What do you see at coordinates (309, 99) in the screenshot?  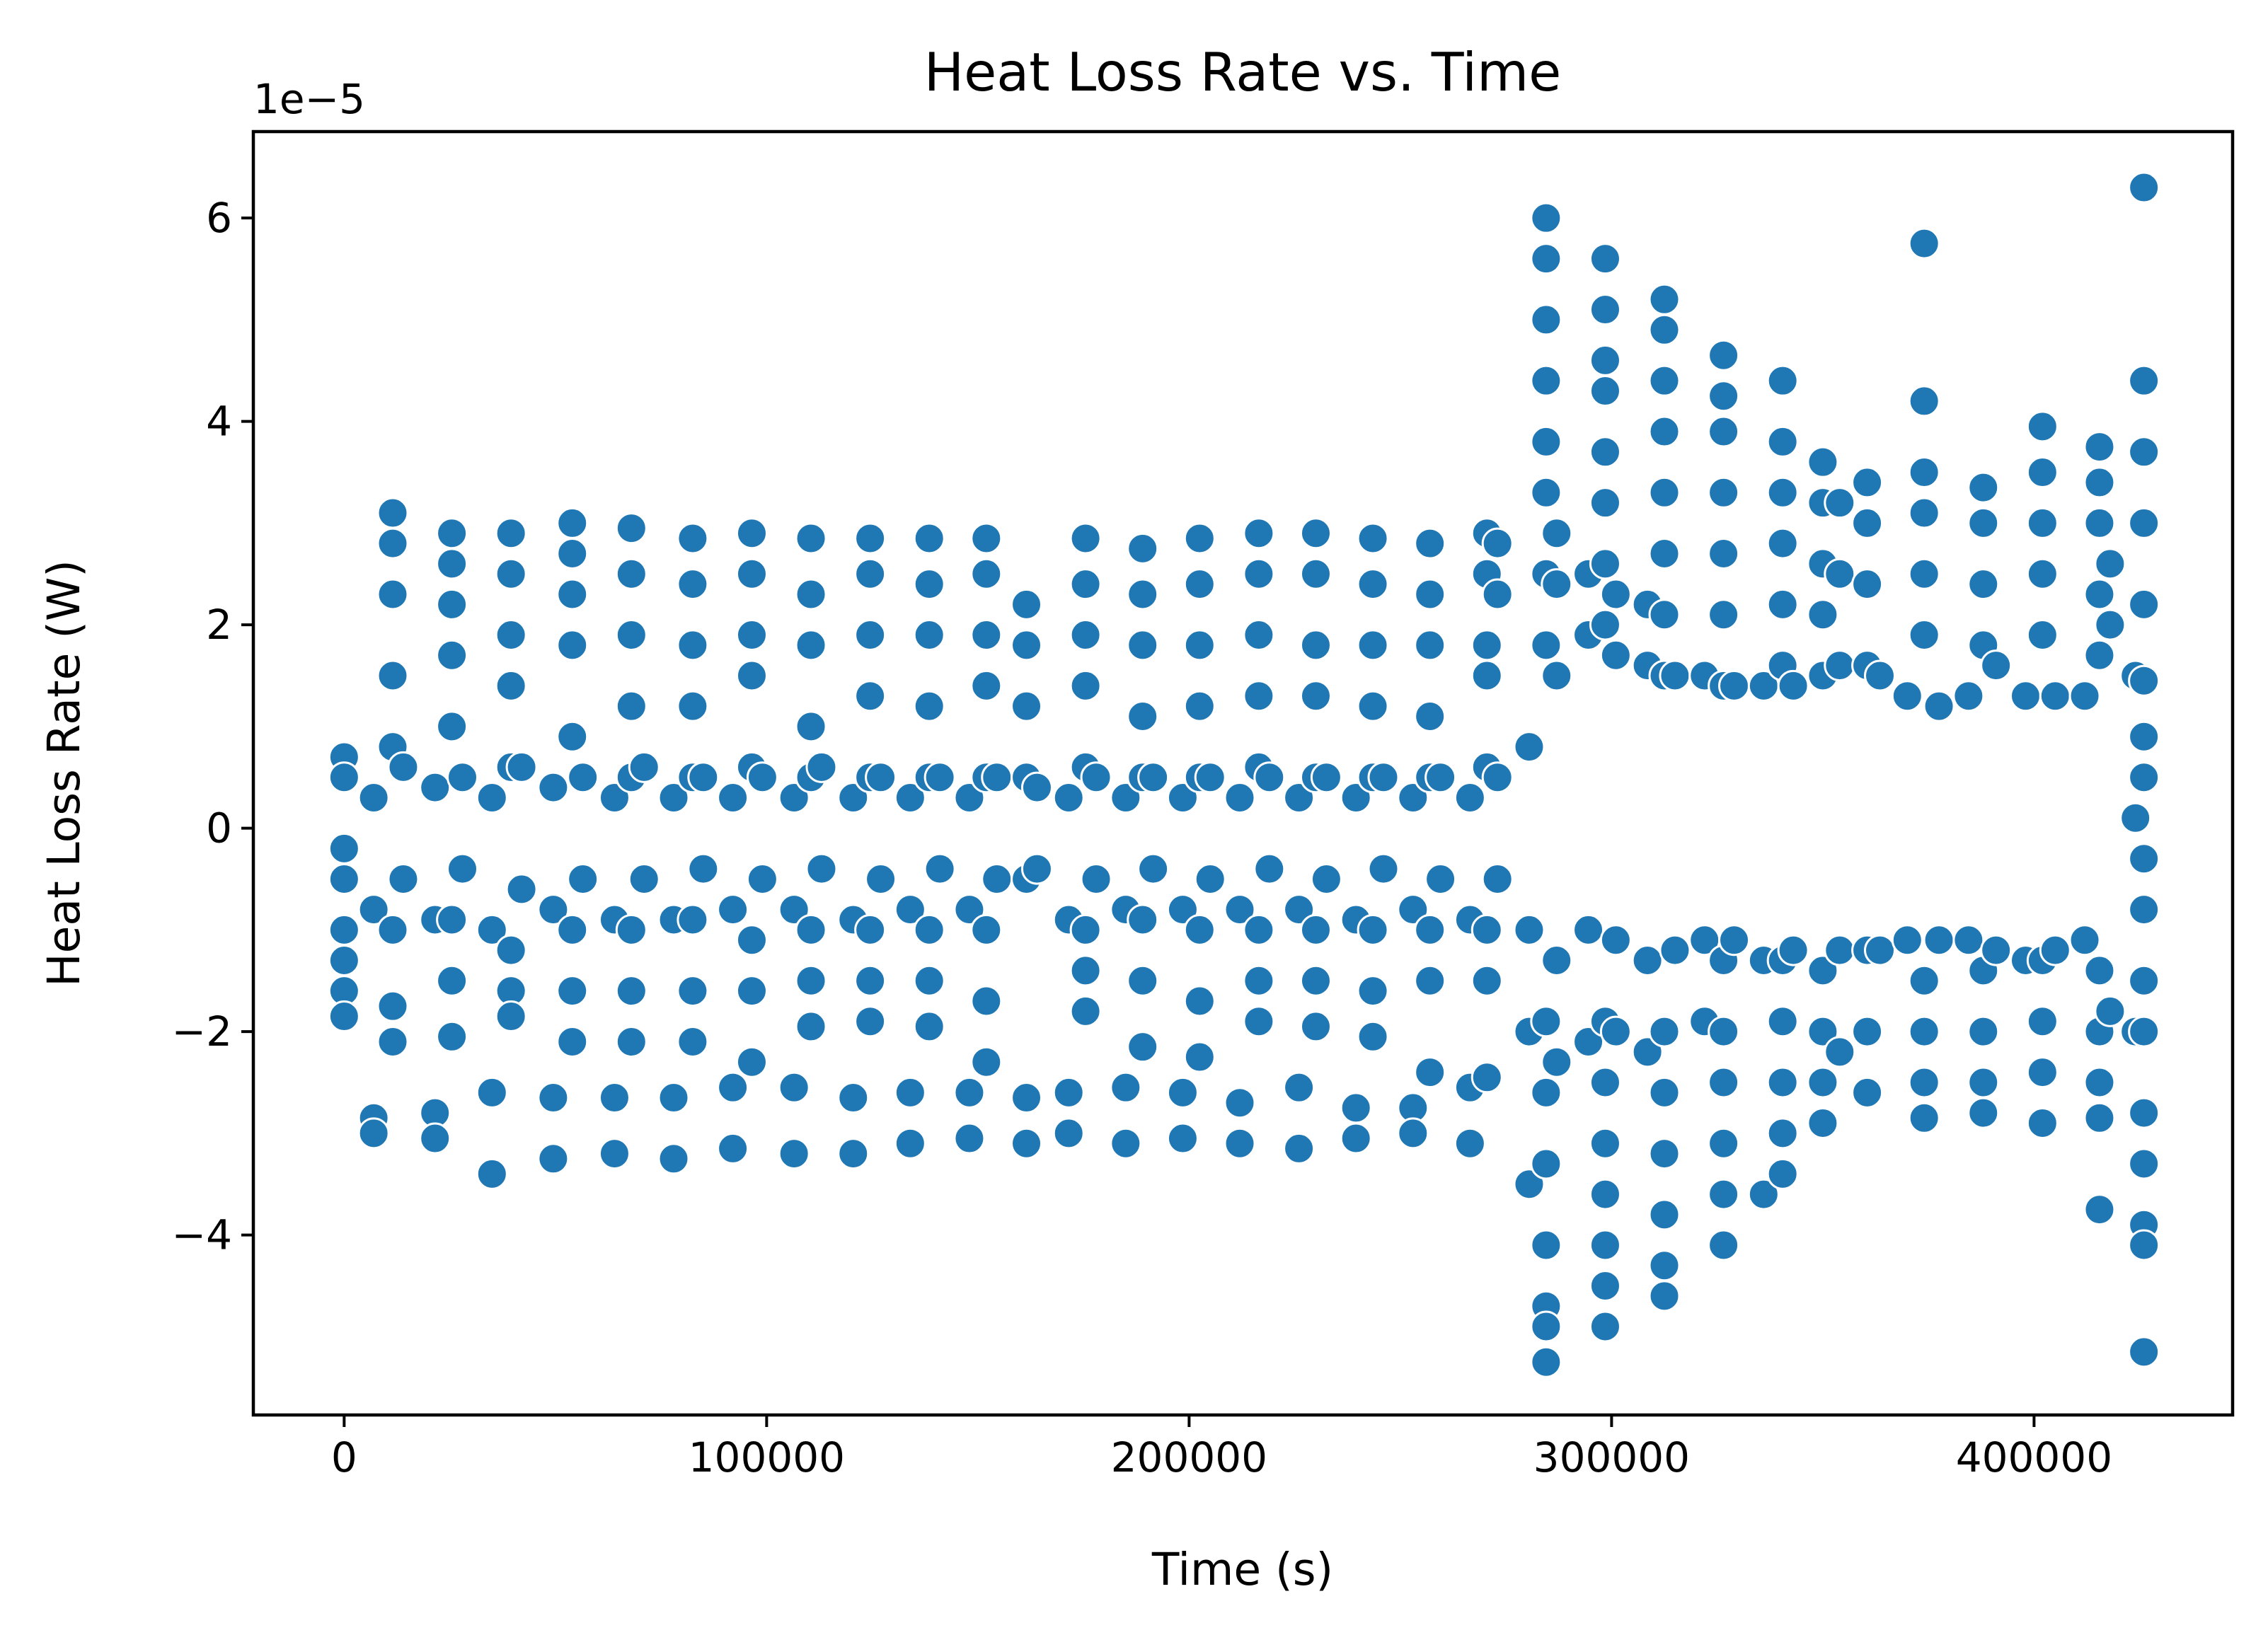 I see `y-axis-offset-label: 1e−5` at bounding box center [309, 99].